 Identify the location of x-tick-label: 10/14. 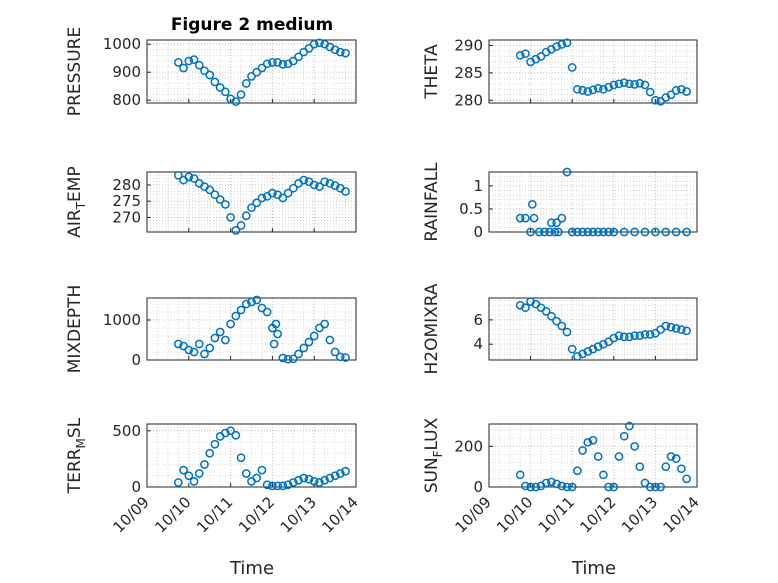
(681, 514).